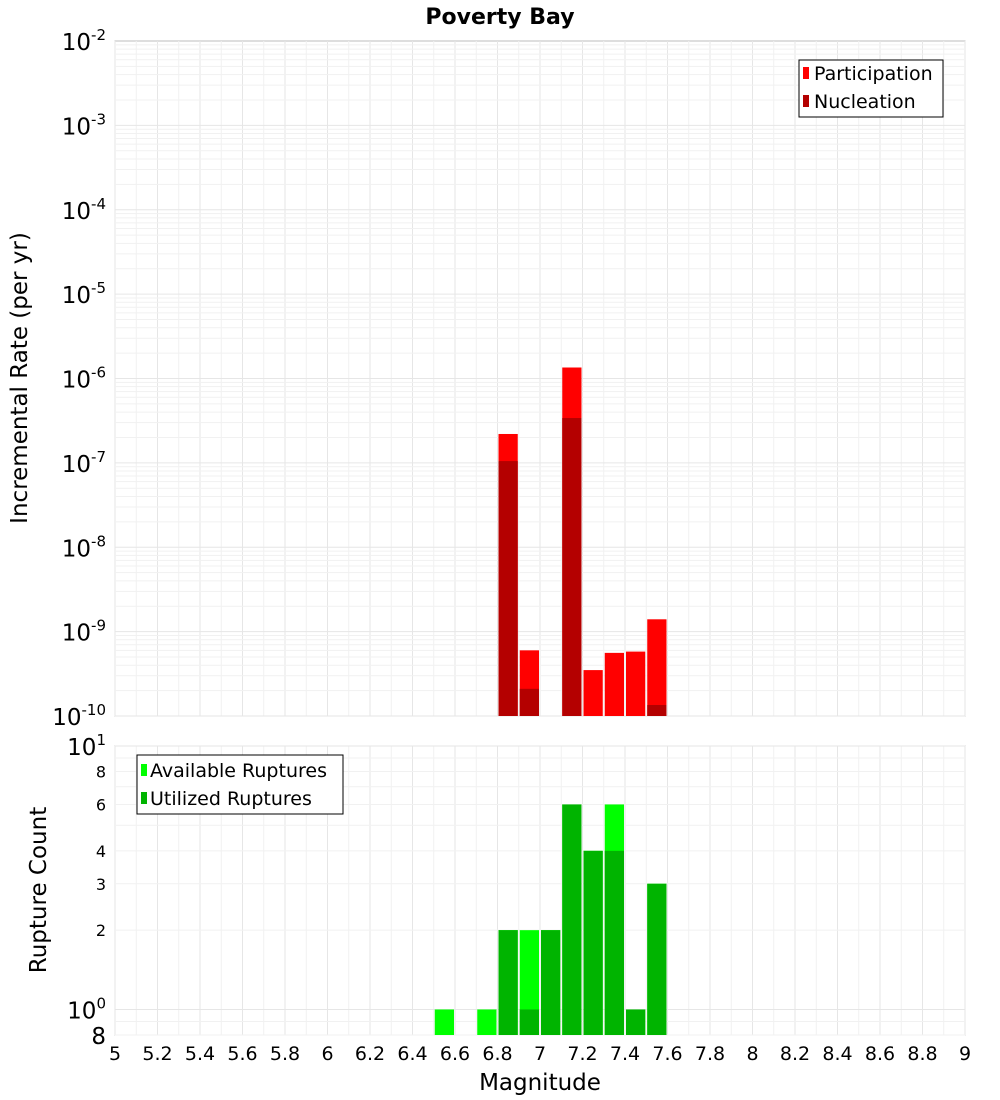 This screenshot has width=1000, height=1100. What do you see at coordinates (84, 125) in the screenshot?
I see `y-tick-label: 10⁻³` at bounding box center [84, 125].